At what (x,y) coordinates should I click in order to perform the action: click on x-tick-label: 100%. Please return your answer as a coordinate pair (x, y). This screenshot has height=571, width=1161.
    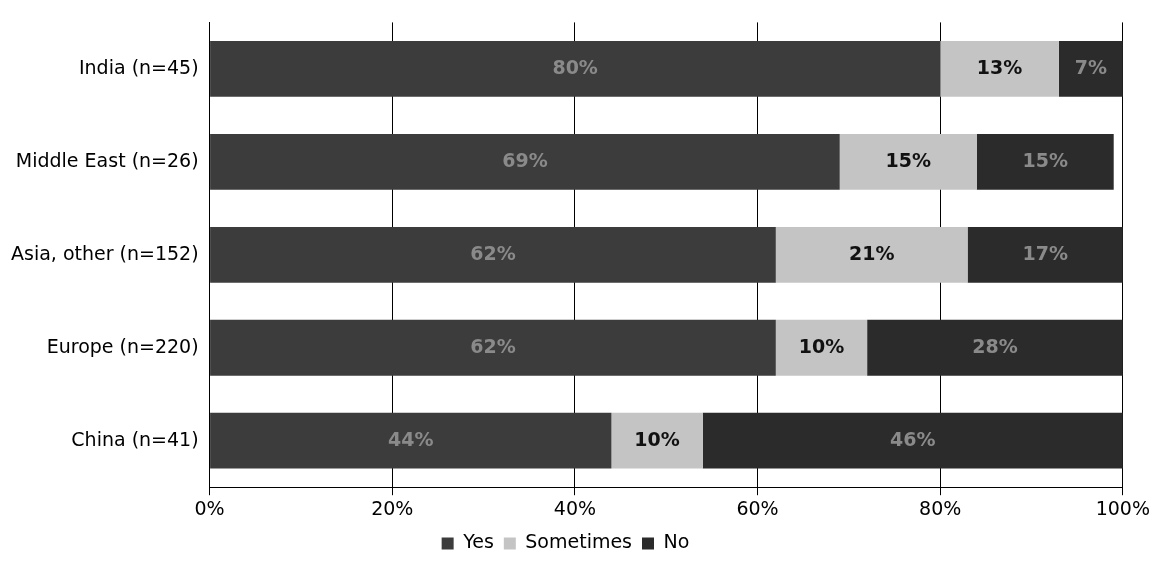
    Looking at the image, I should click on (1122, 507).